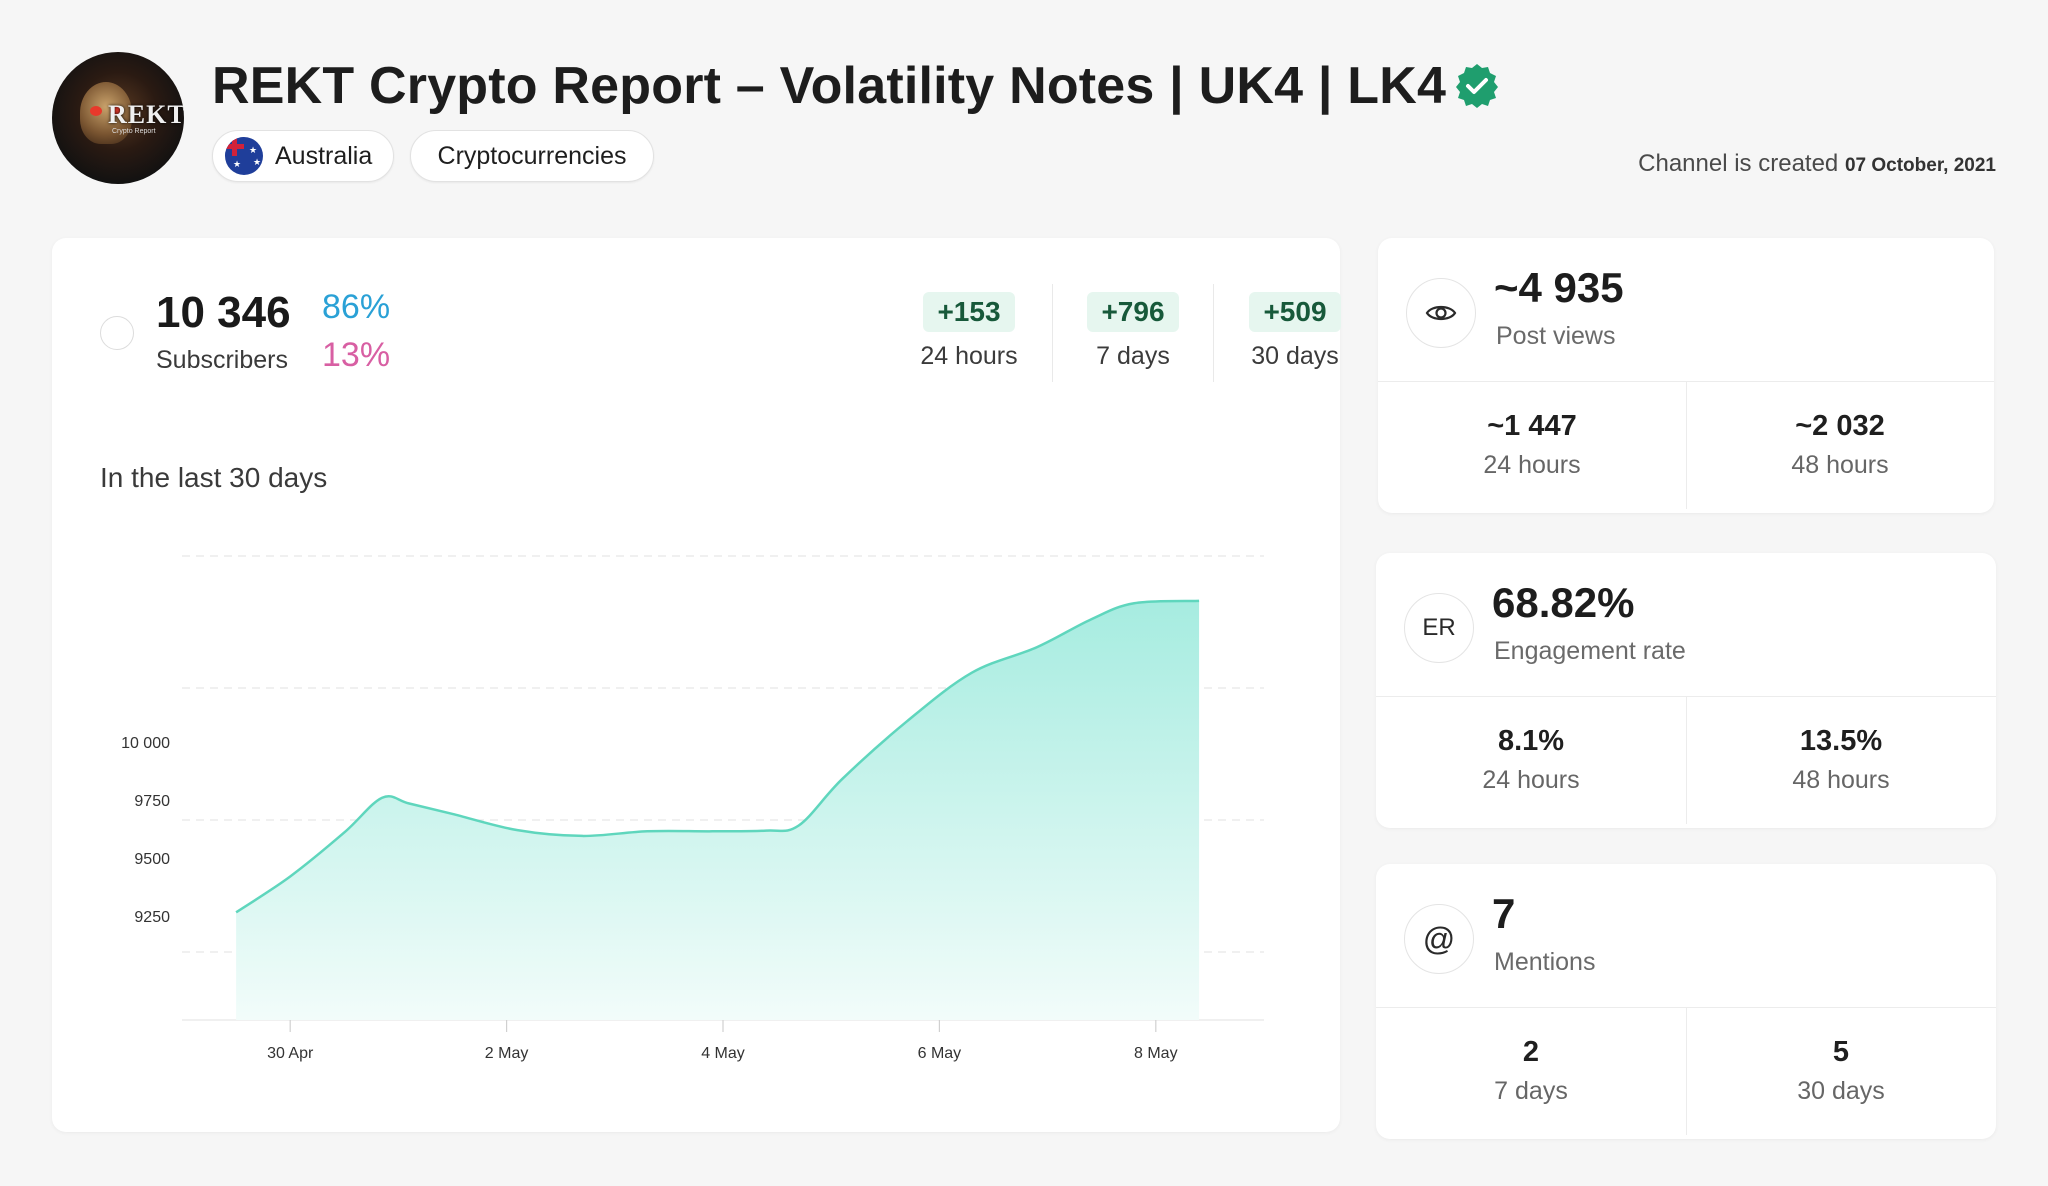 The width and height of the screenshot is (2048, 1186). Describe the element at coordinates (723, 1053) in the screenshot. I see `x-tick-label: 4 May` at that location.